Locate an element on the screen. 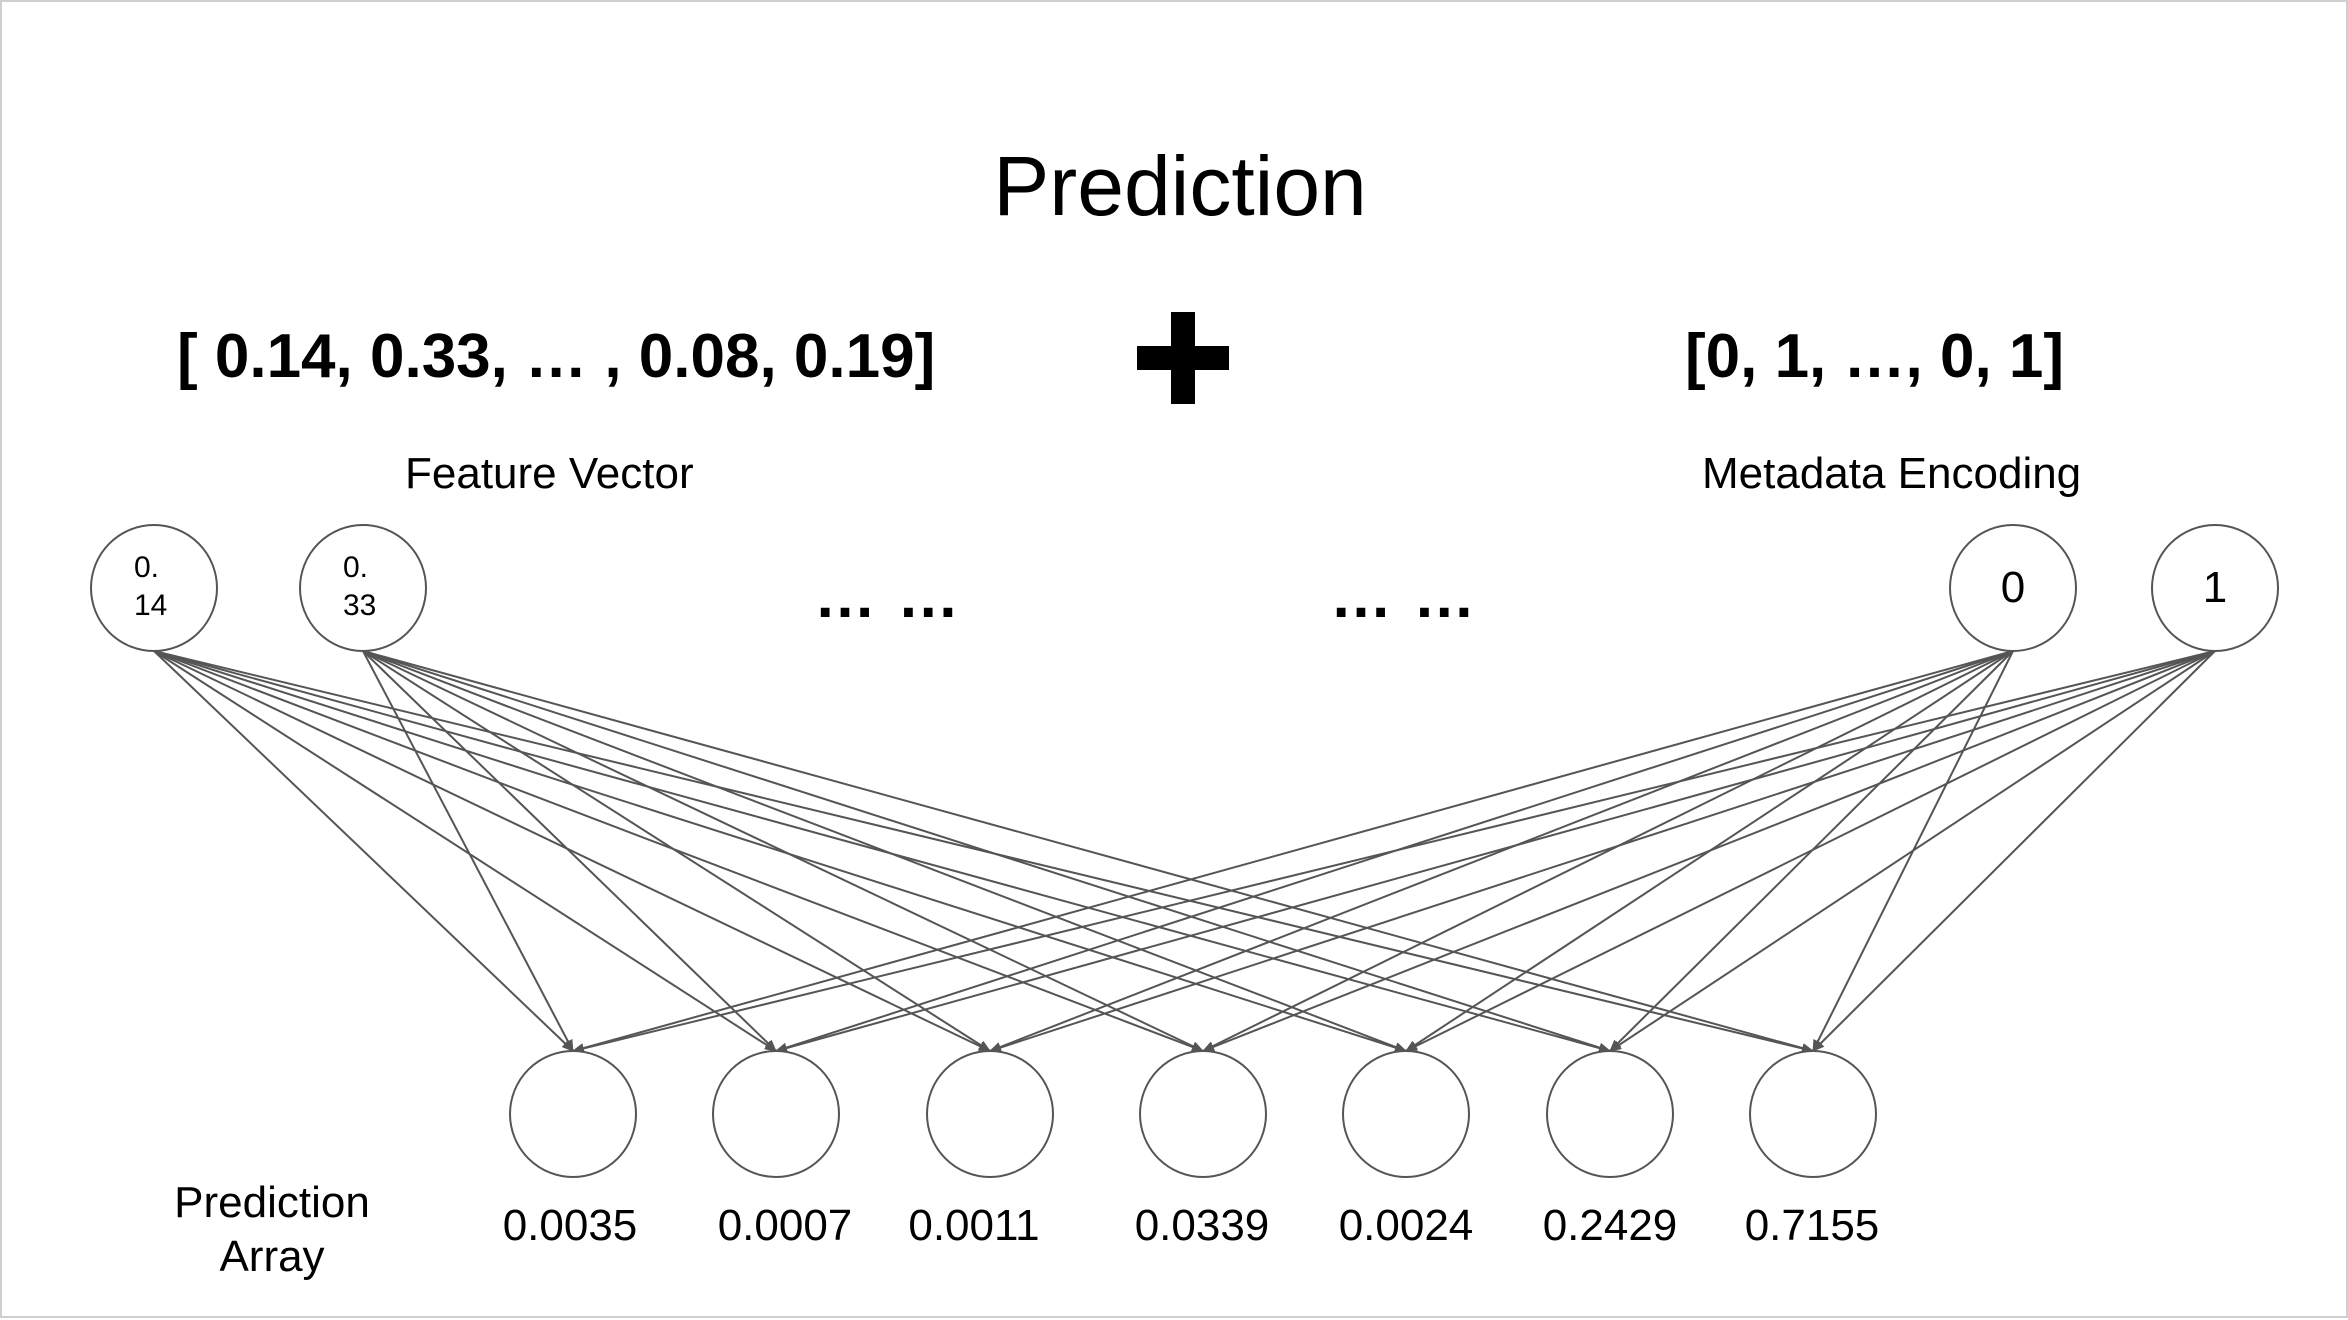 The height and width of the screenshot is (1320, 2348). prediction-value-6: 0.2429 is located at coordinates (1610, 1225).